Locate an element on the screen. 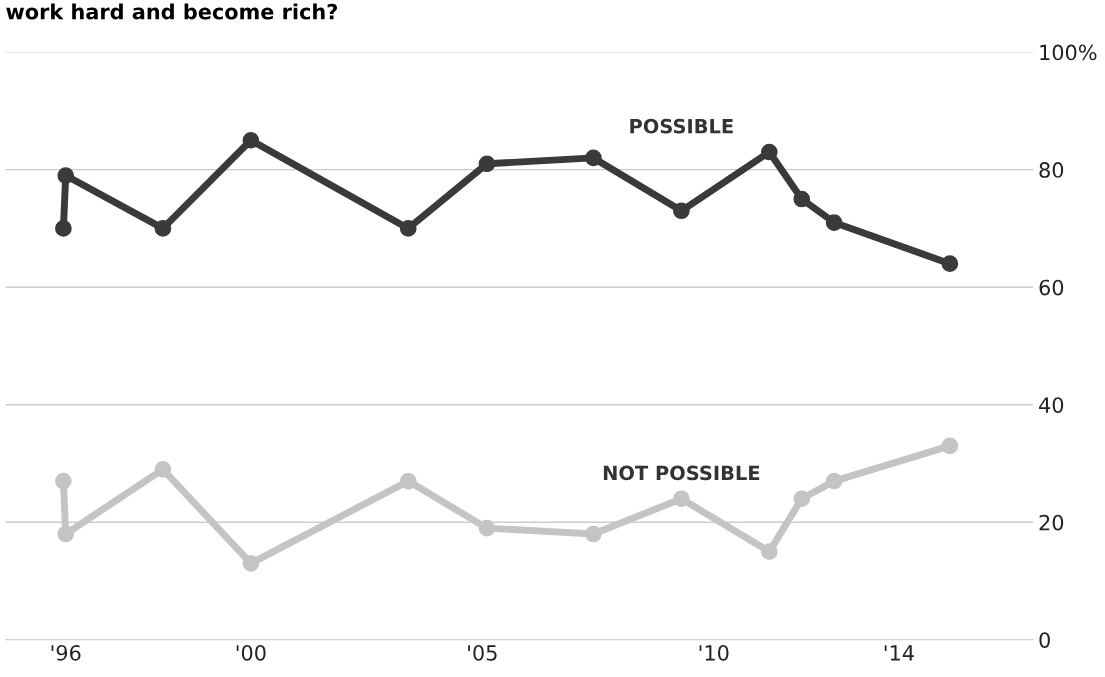  x-tick-label: '14 is located at coordinates (899, 653).